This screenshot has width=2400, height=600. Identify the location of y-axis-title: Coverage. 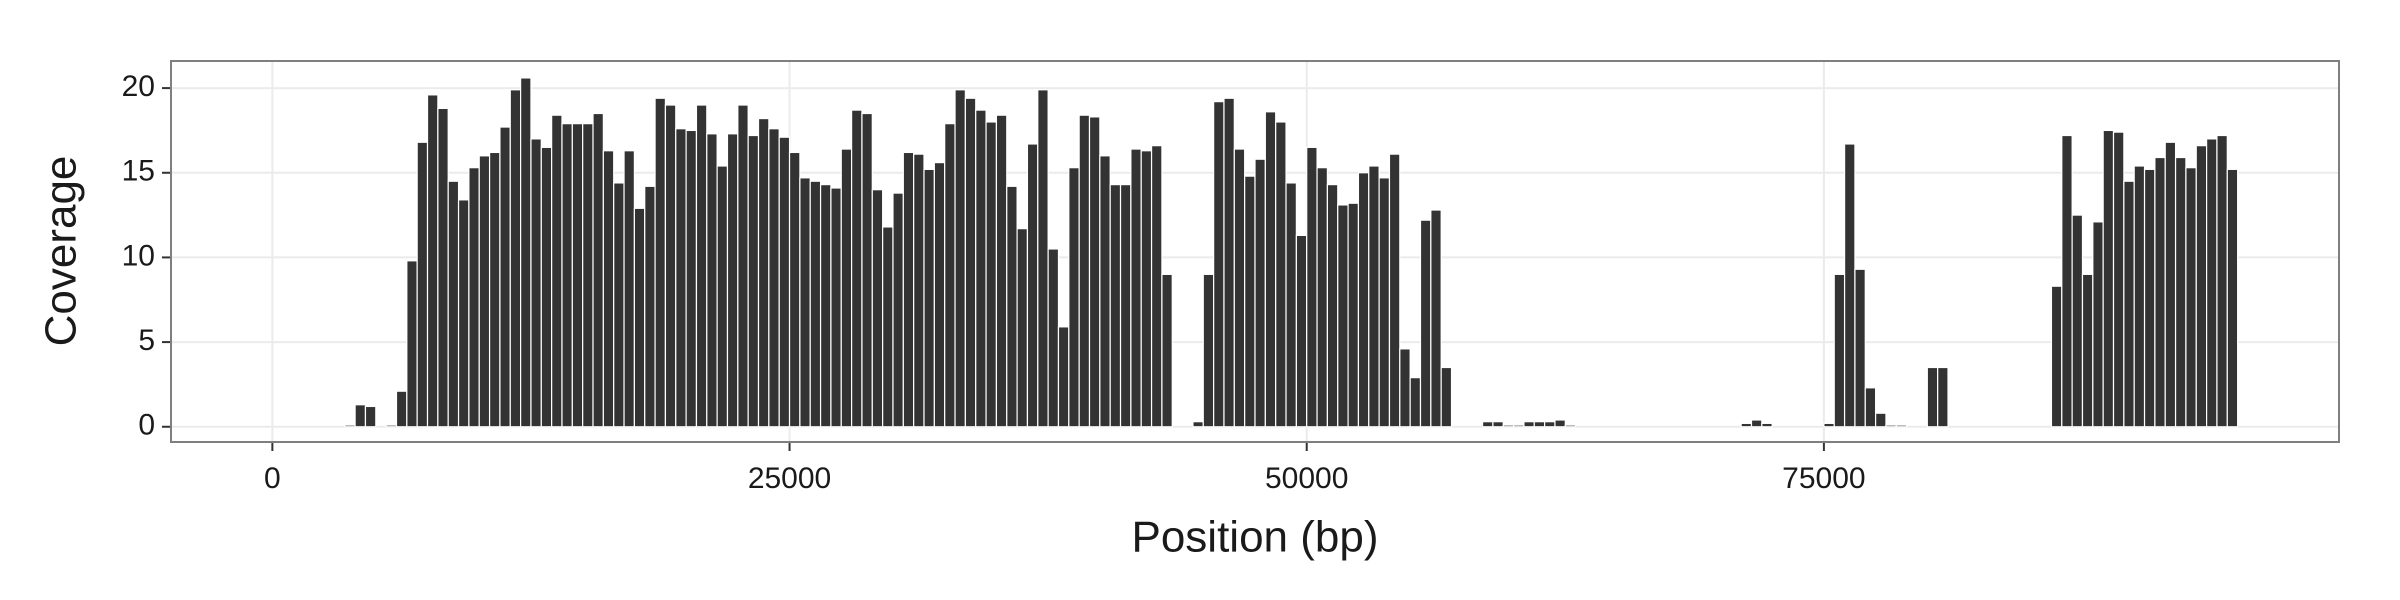
(61, 251).